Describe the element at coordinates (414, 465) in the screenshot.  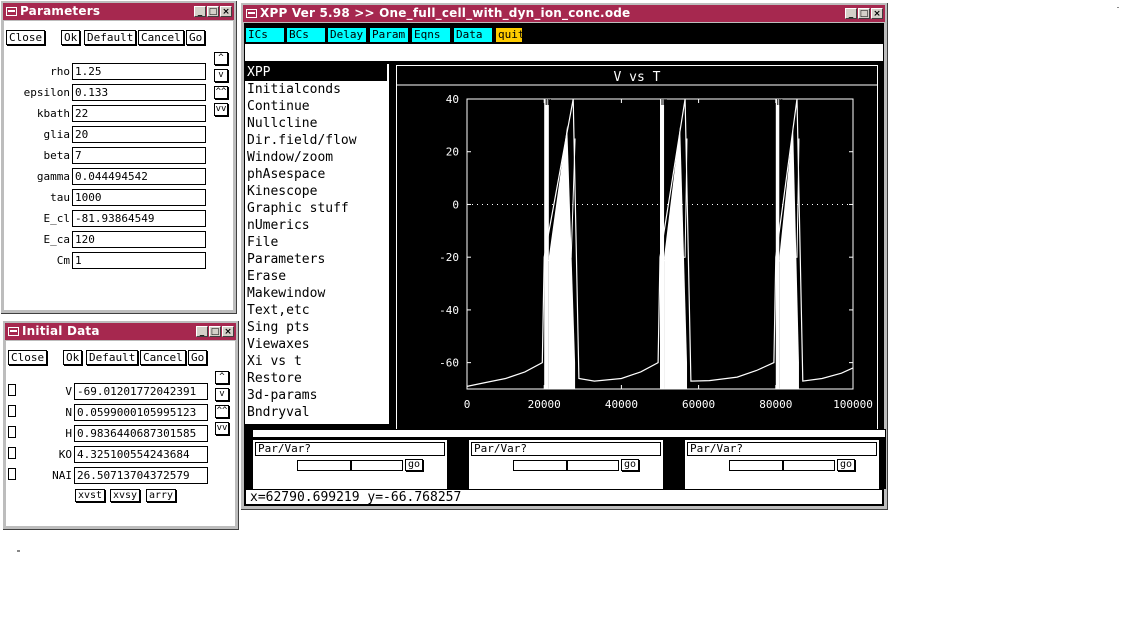
I see `slider-1-go-button: go` at that location.